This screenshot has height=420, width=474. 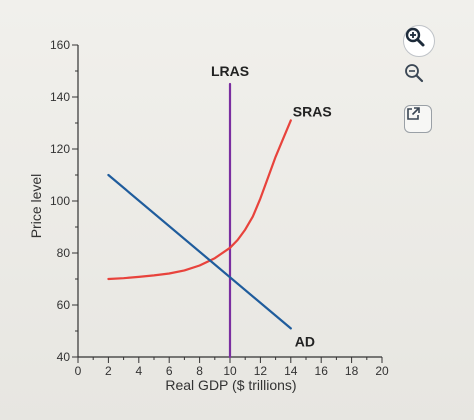 What do you see at coordinates (413, 113) in the screenshot?
I see `external-link-icon` at bounding box center [413, 113].